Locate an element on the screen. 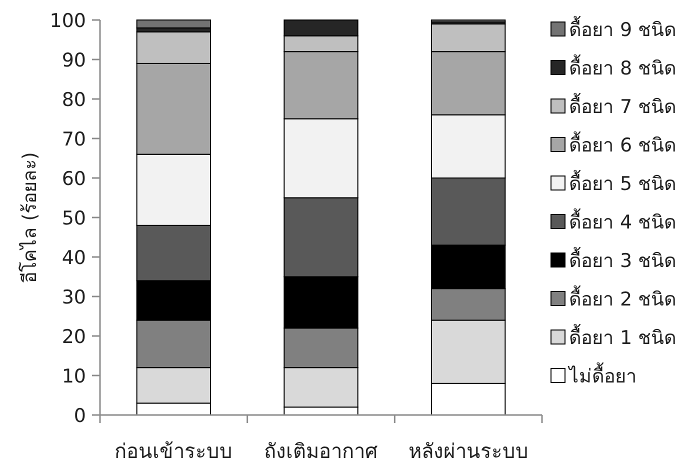  y-tick-label: 40 is located at coordinates (74, 258).